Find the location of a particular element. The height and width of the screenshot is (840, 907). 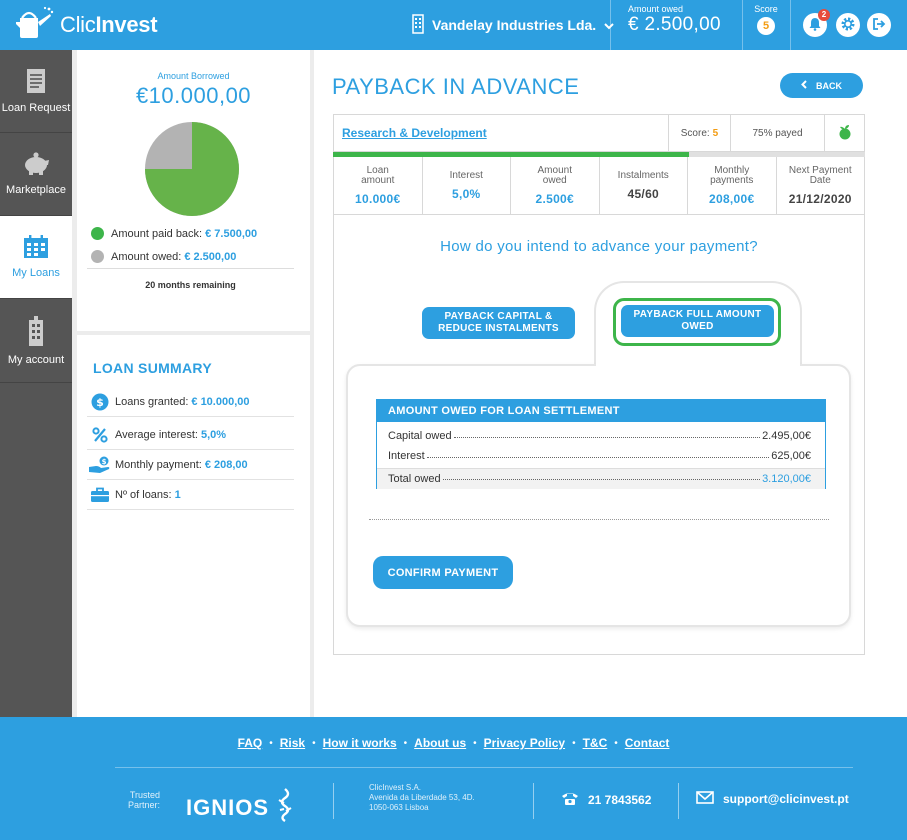

footer-divider is located at coordinates (484, 767).